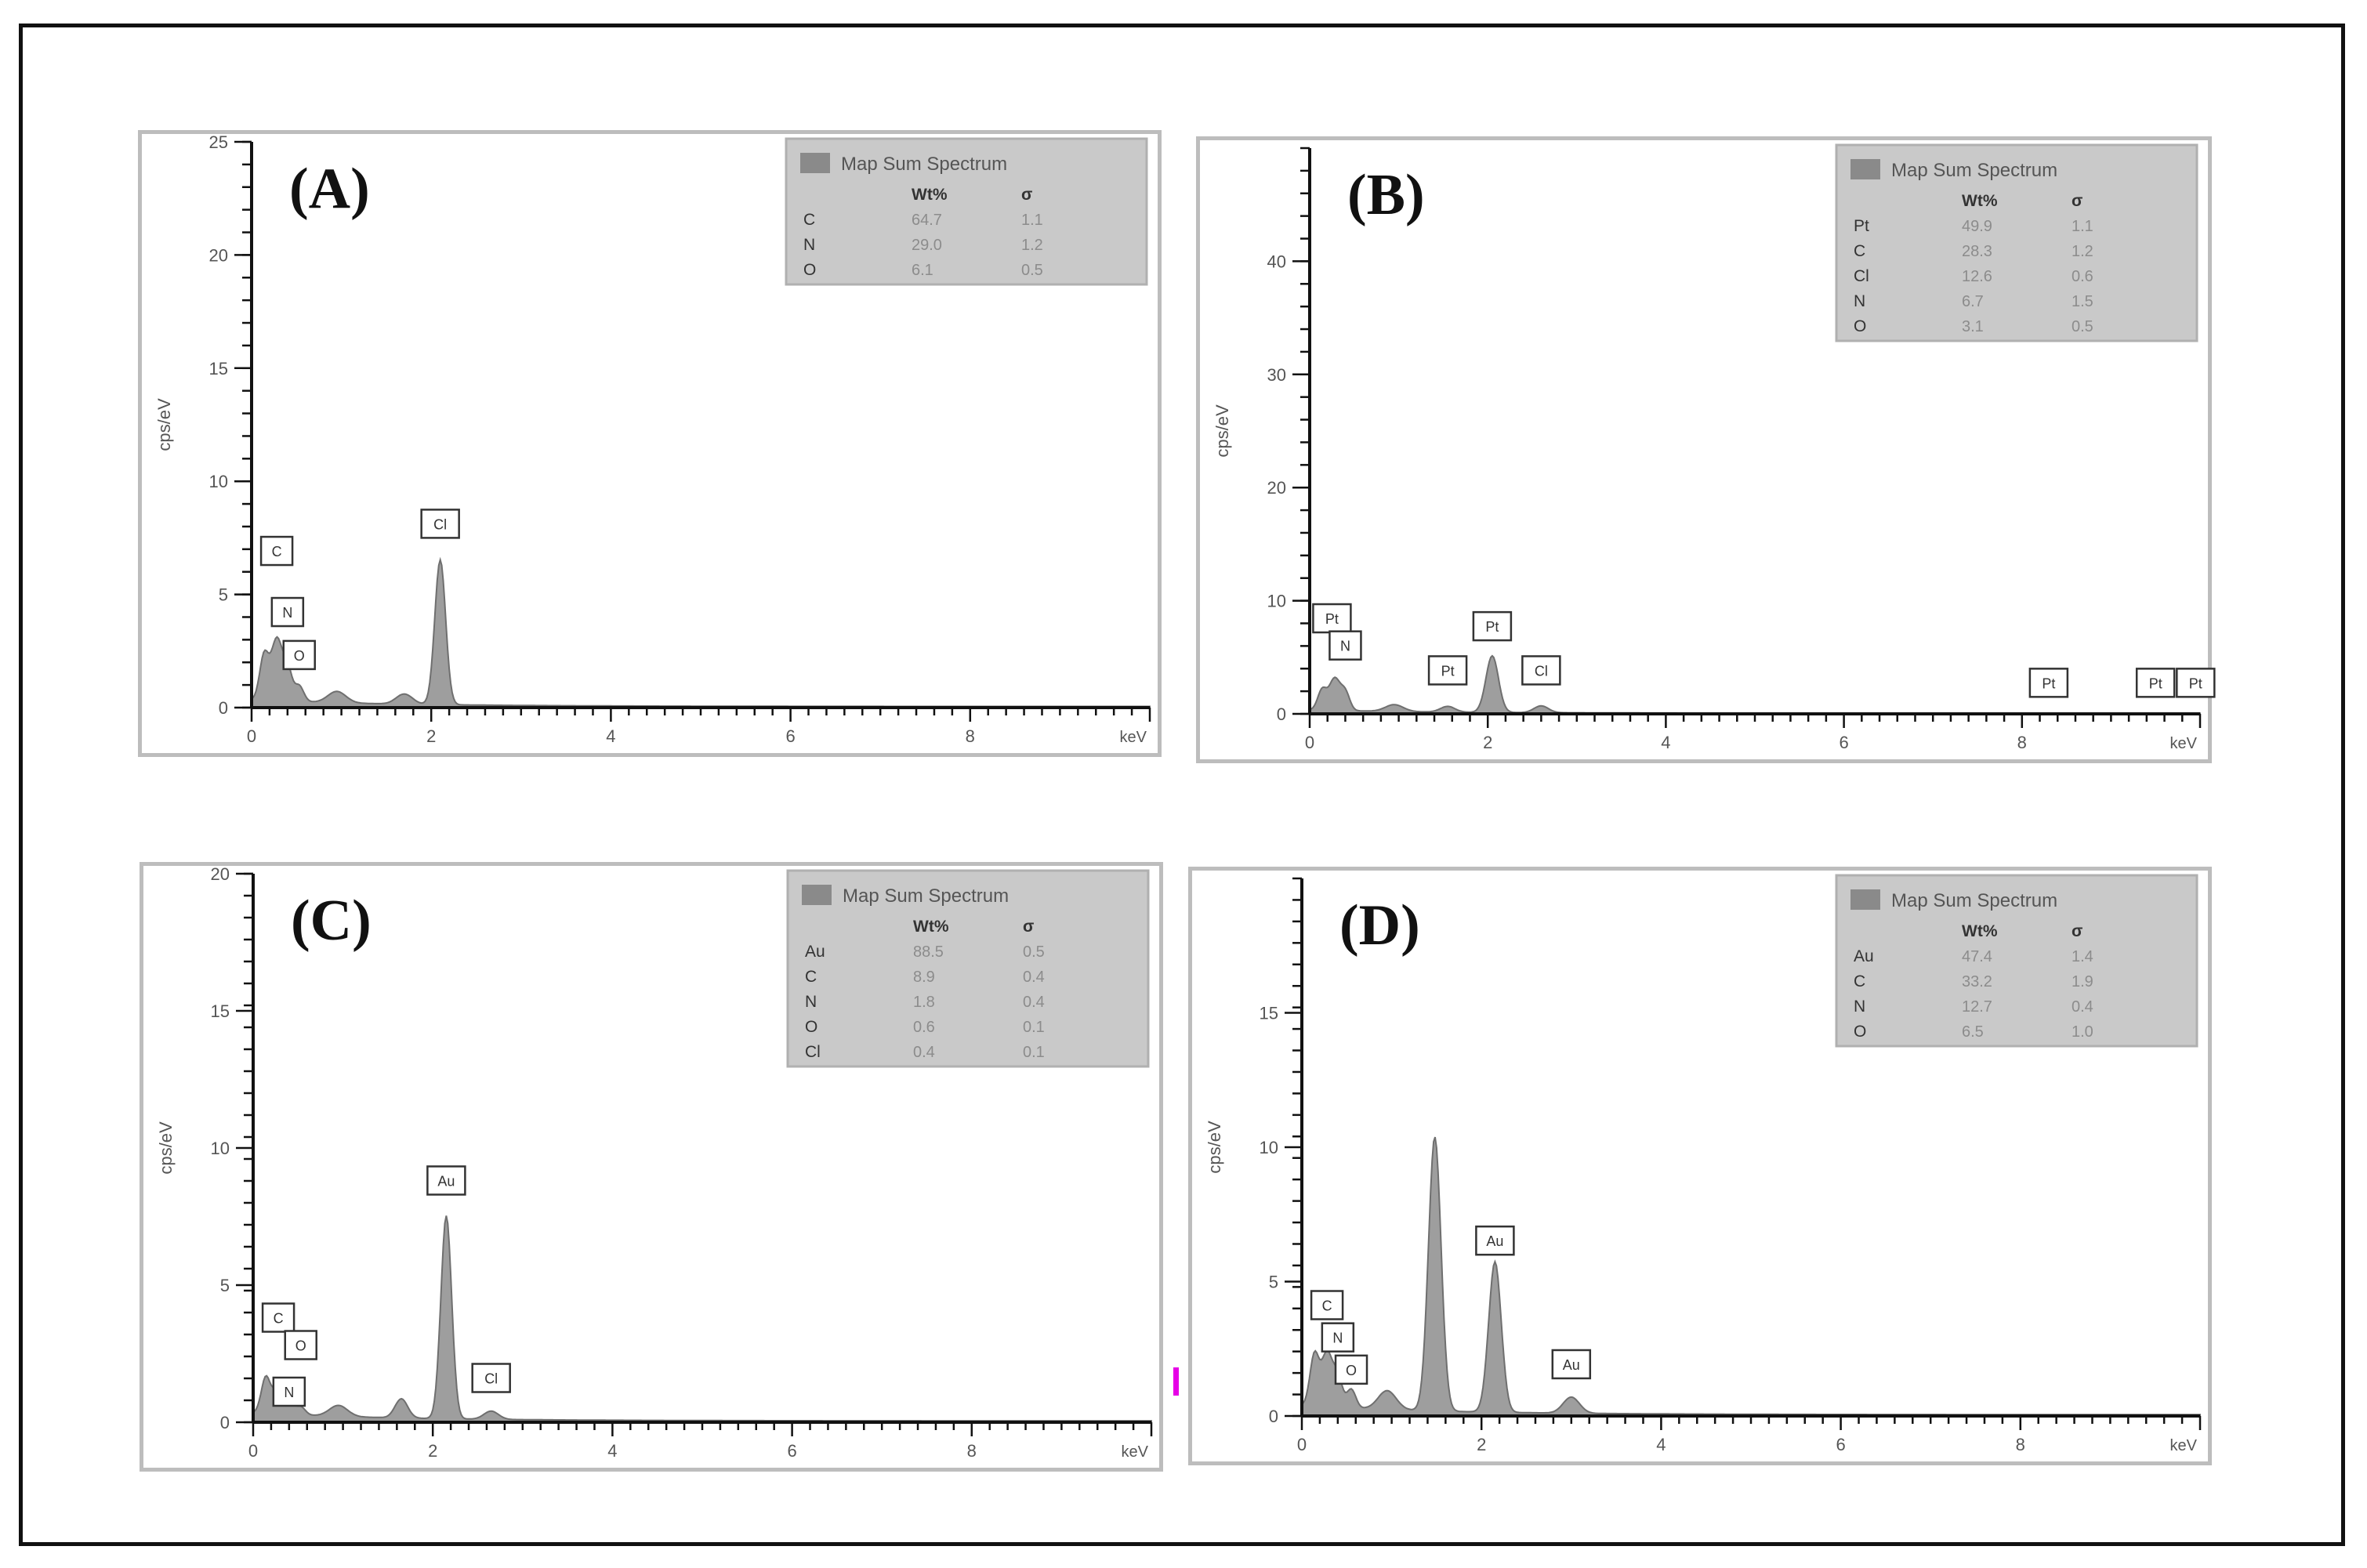  What do you see at coordinates (1861, 226) in the screenshot?
I see `legend-element: Pt` at bounding box center [1861, 226].